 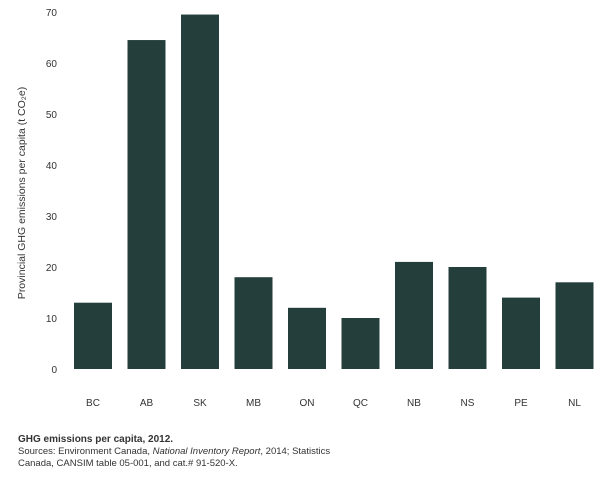 I want to click on sources-report-title: National Inventory Report, so click(x=206, y=451).